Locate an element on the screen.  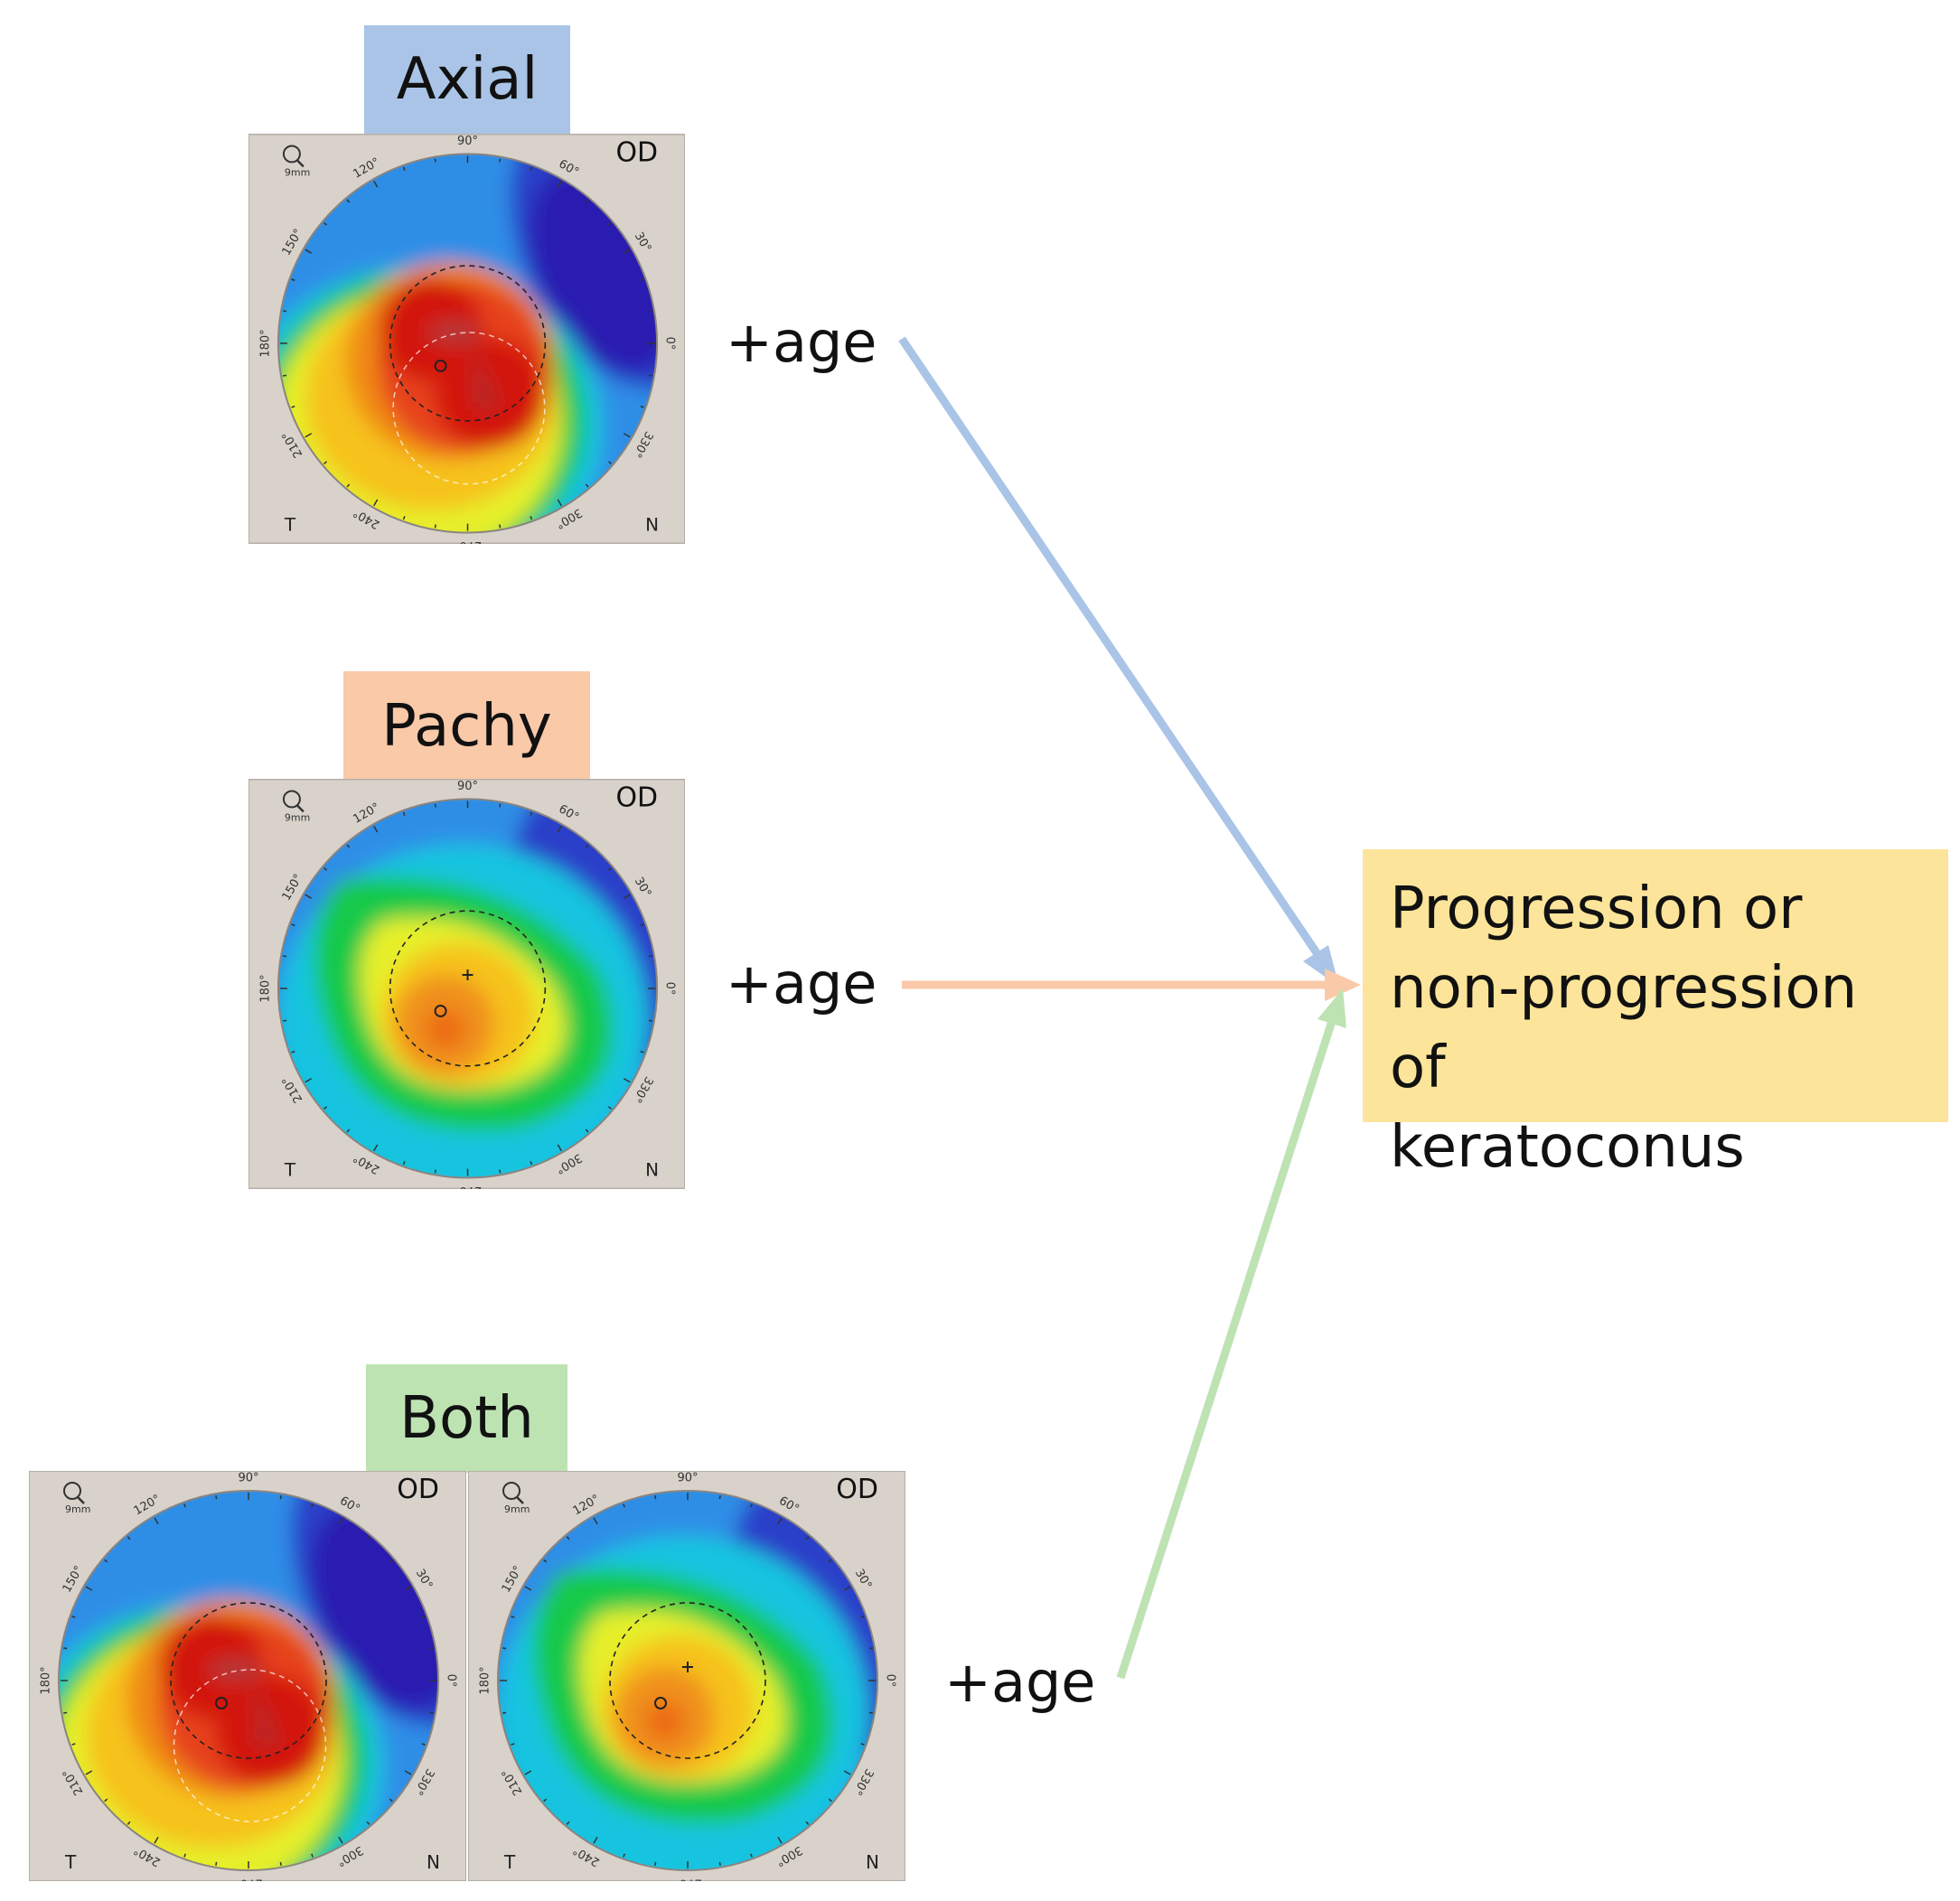
pachy-label: Pachy is located at coordinates (466, 726).